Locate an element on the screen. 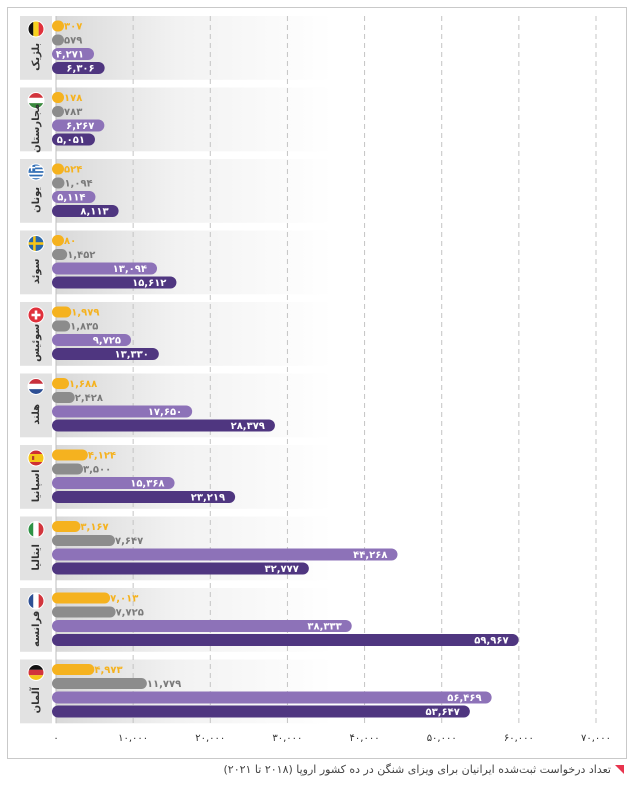  country-name-label: فرانسه is located at coordinates (36, 629).